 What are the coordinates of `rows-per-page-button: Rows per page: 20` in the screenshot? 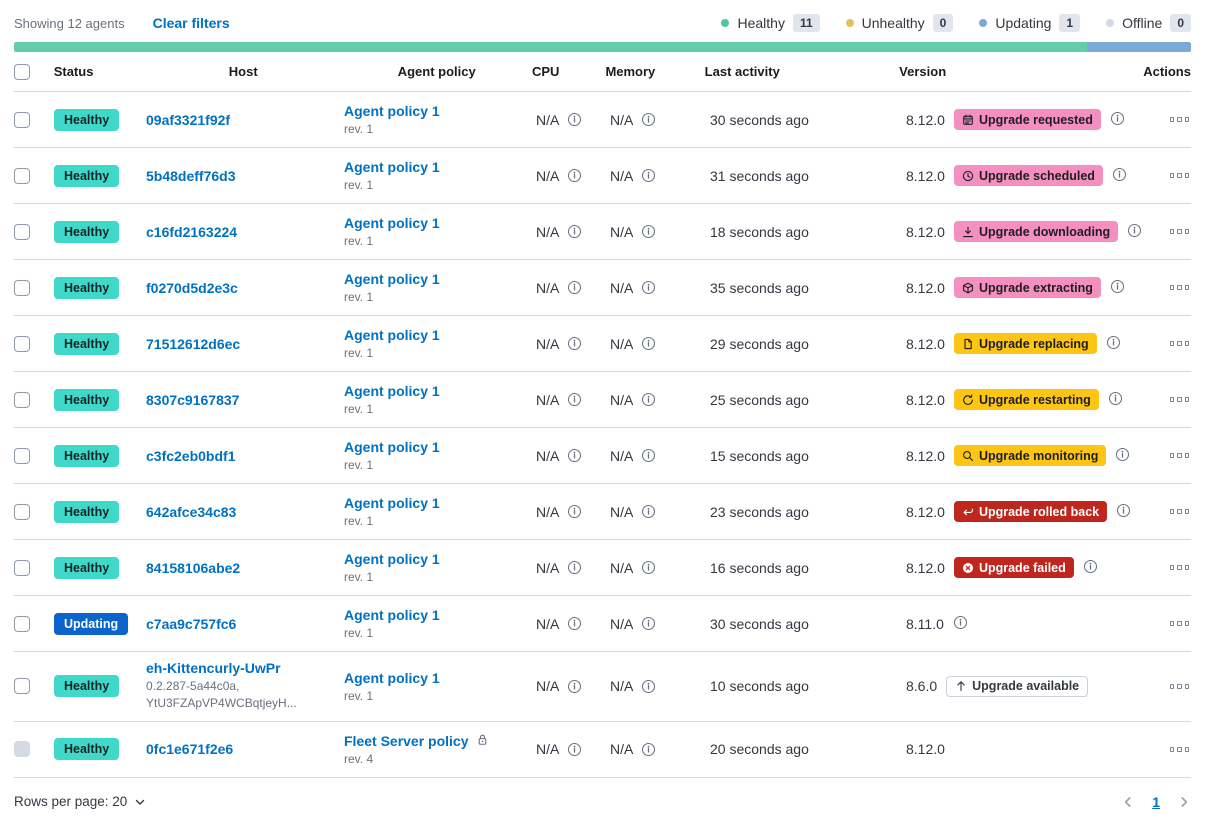 It's located at (80, 801).